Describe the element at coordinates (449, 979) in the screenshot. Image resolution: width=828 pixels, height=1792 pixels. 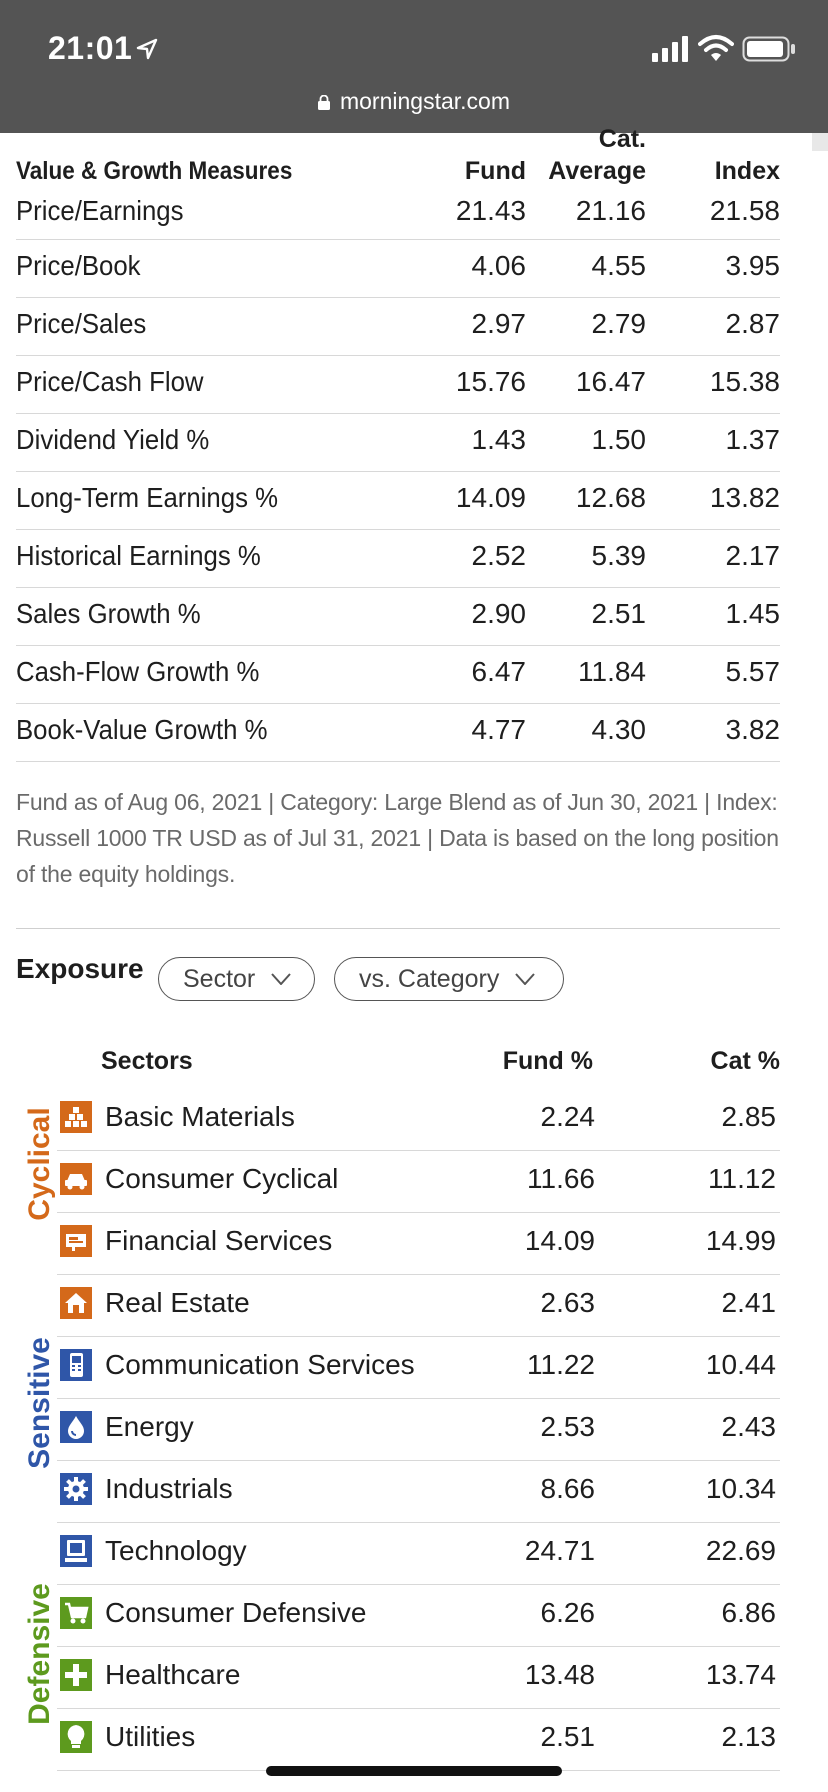
I see `comparison-dropdown: vs. Category` at that location.